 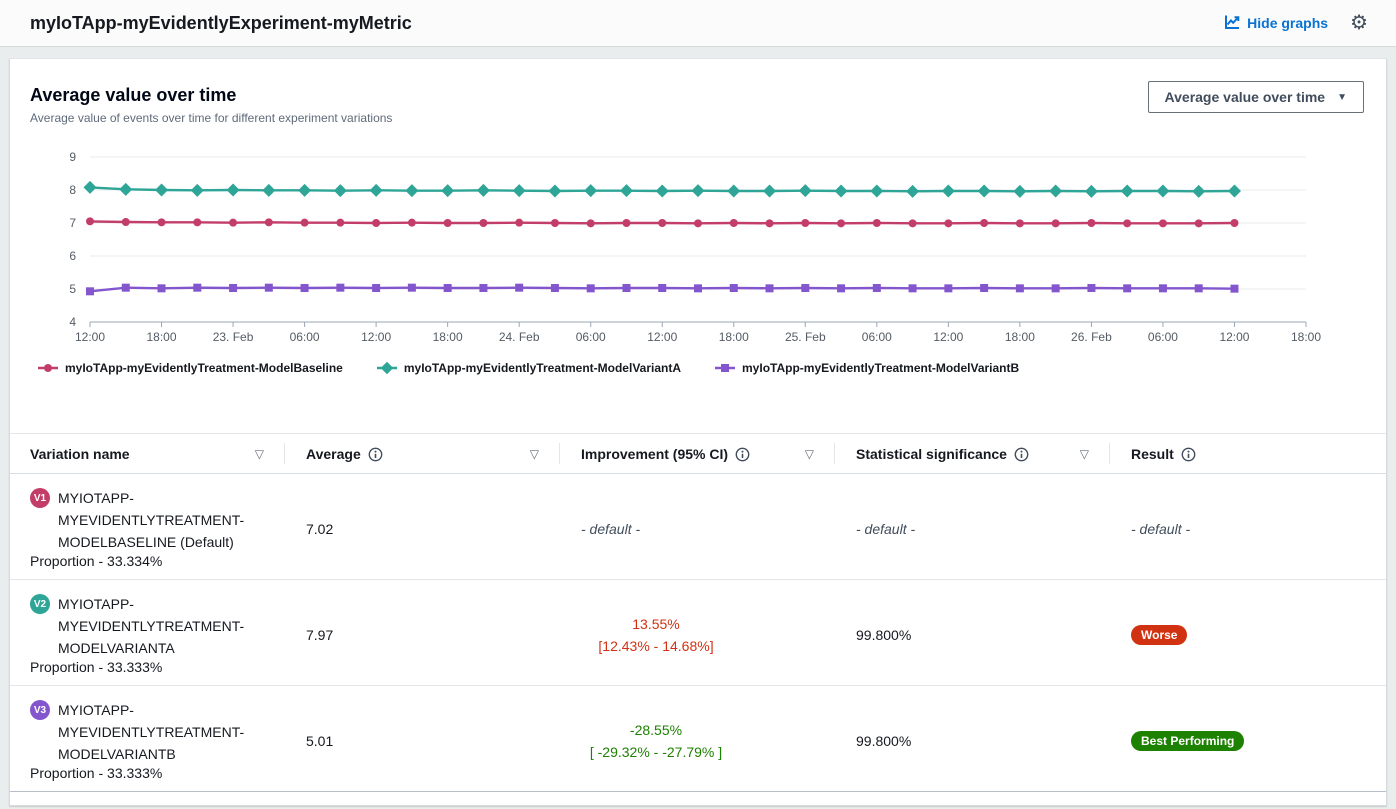 What do you see at coordinates (656, 741) in the screenshot?
I see `improvement-value: -28.55% [ -29.32% - -27.79% ]` at bounding box center [656, 741].